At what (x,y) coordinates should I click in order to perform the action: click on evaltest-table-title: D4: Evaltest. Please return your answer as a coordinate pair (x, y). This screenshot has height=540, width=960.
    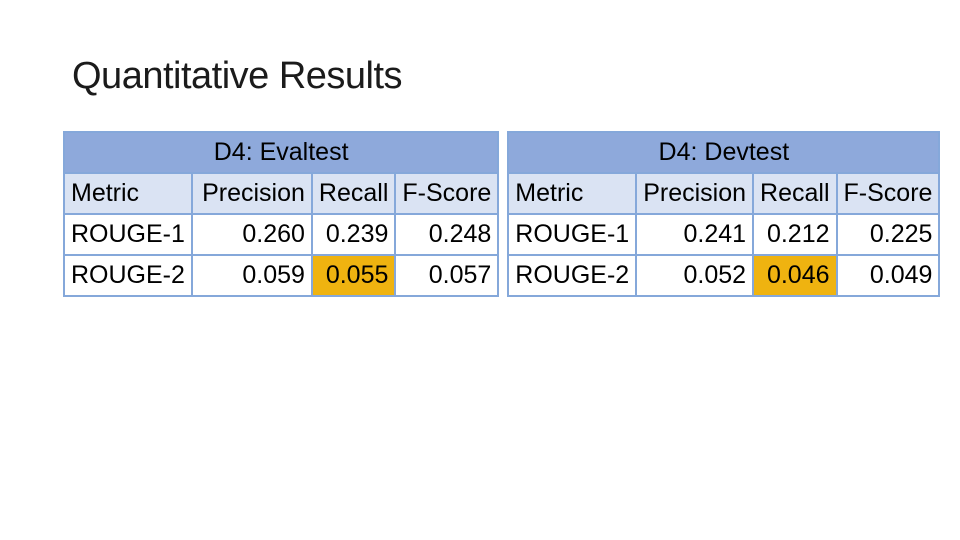
    Looking at the image, I should click on (281, 152).